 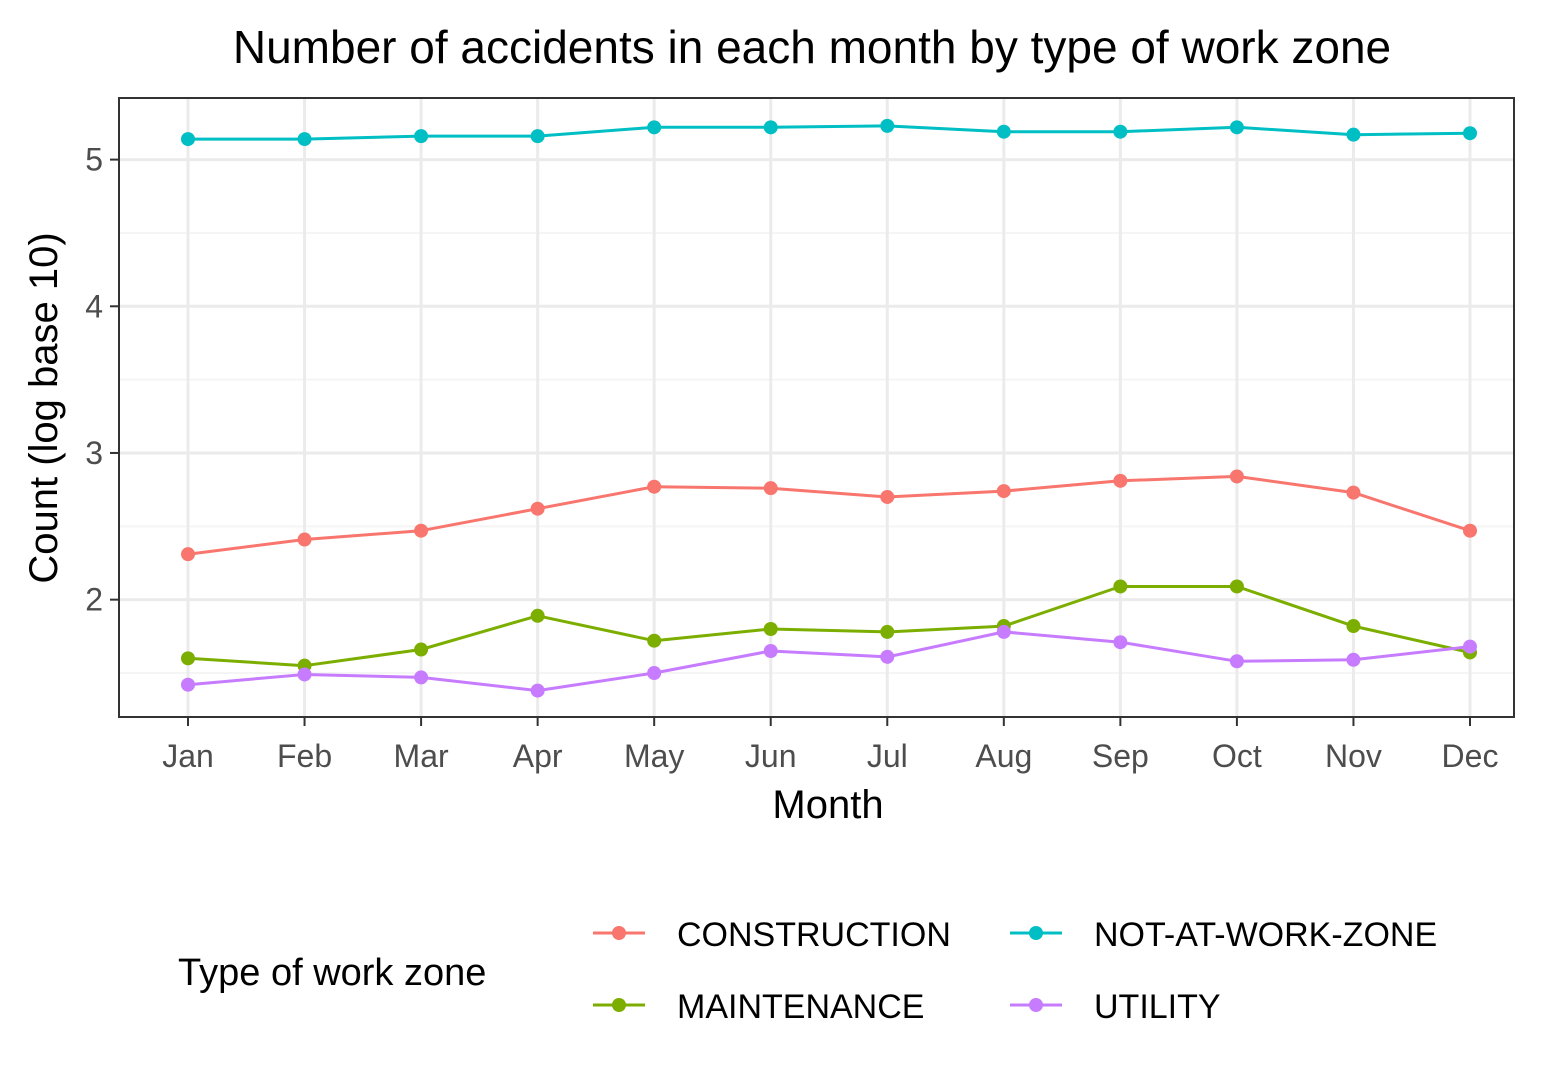 What do you see at coordinates (332, 973) in the screenshot?
I see `legend-title: Type of work zone` at bounding box center [332, 973].